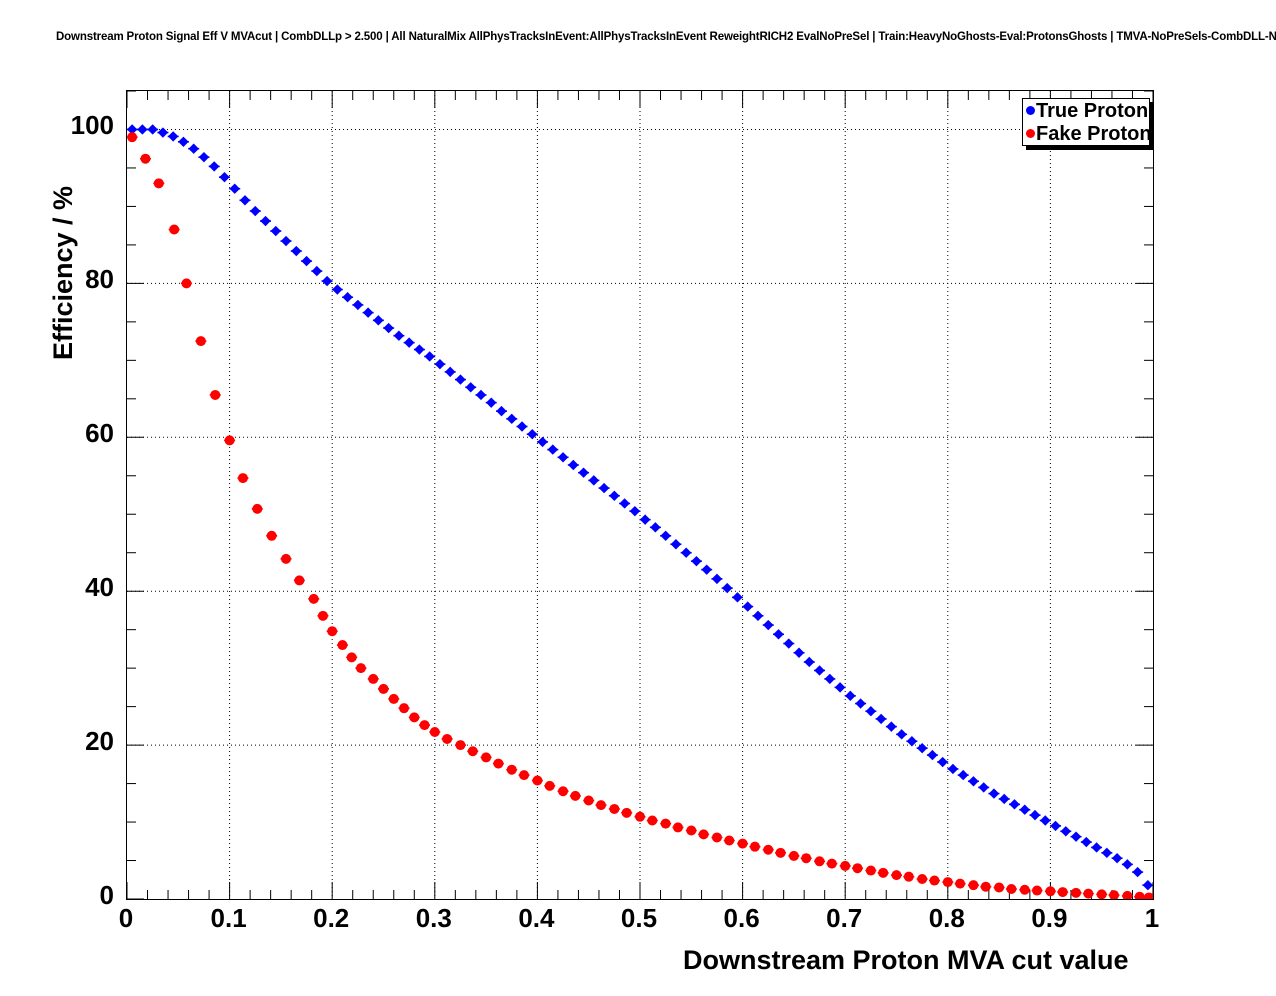 This screenshot has height=996, width=1276. What do you see at coordinates (1086, 110) in the screenshot?
I see `legend-entry-true-proton: True Proton` at bounding box center [1086, 110].